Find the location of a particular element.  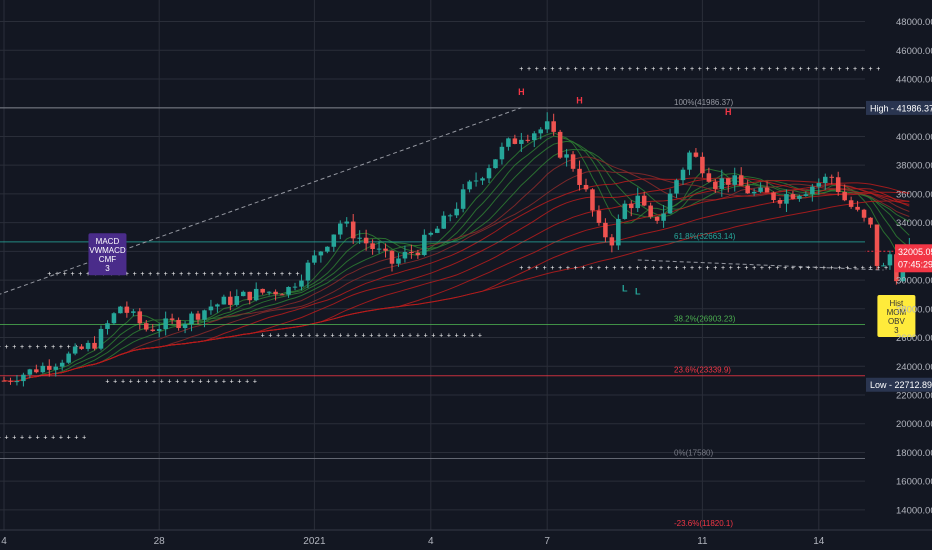

pivot-marker: H is located at coordinates (728, 112).